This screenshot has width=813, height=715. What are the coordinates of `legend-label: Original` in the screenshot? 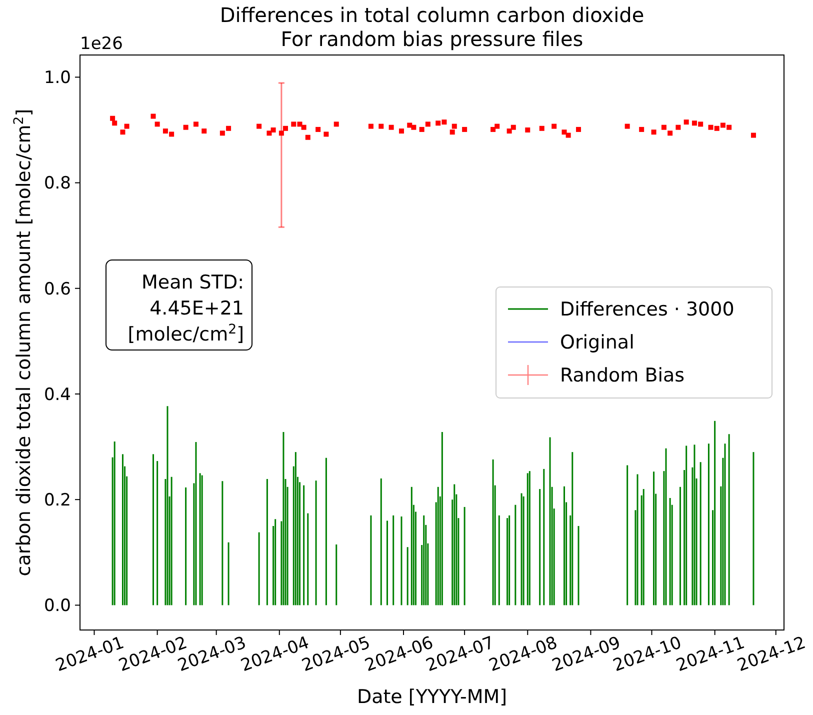 It's located at (597, 343).